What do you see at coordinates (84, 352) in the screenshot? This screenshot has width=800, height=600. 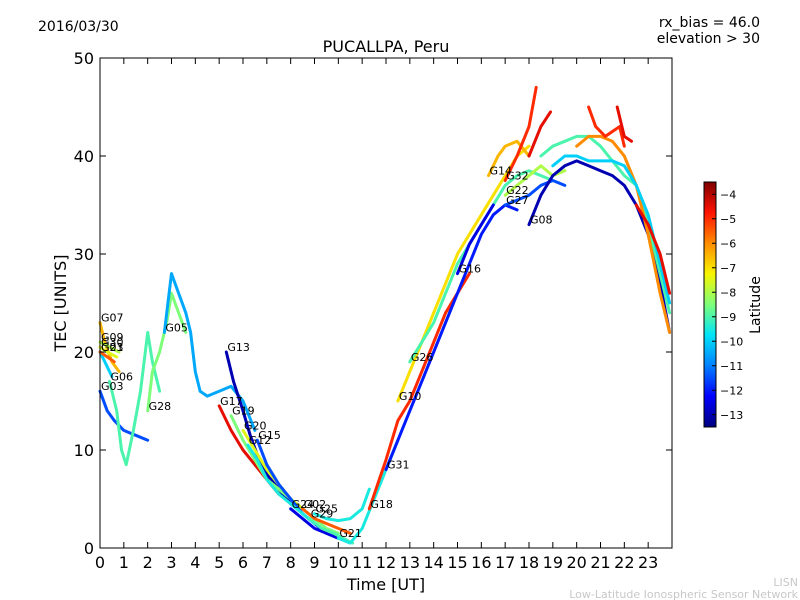 I see `y-tick-label: 20` at bounding box center [84, 352].